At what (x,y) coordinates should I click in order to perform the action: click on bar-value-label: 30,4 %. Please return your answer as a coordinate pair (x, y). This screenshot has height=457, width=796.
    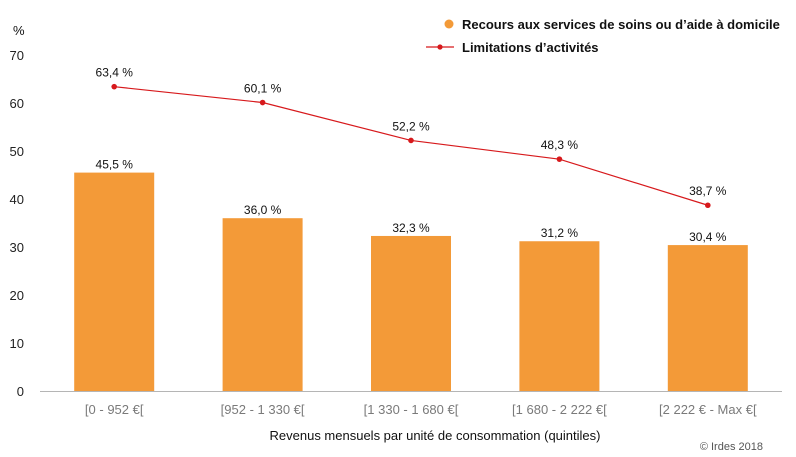
    Looking at the image, I should click on (708, 237).